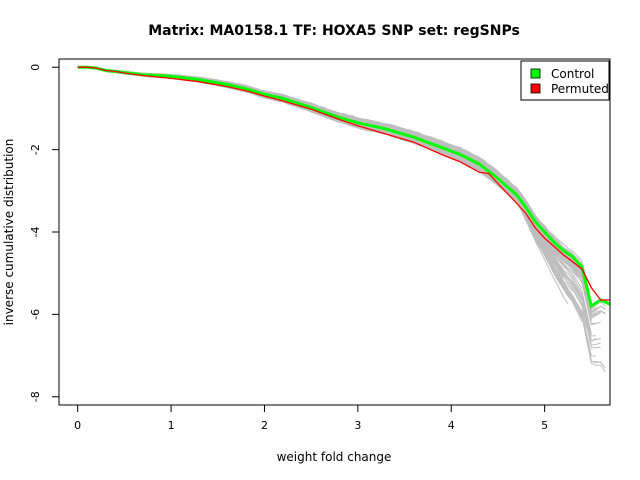 This screenshot has height=480, width=640. What do you see at coordinates (580, 89) in the screenshot?
I see `legend-label-permuted: Permuted` at bounding box center [580, 89].